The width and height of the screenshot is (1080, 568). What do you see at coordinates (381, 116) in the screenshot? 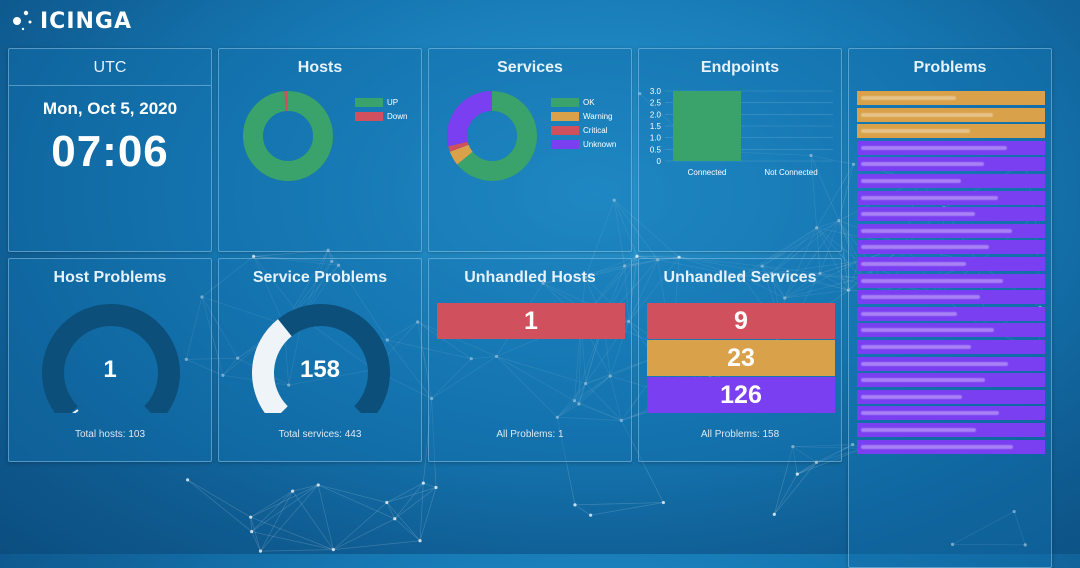
I see `hosts-legend-item-down: Down` at bounding box center [381, 116].